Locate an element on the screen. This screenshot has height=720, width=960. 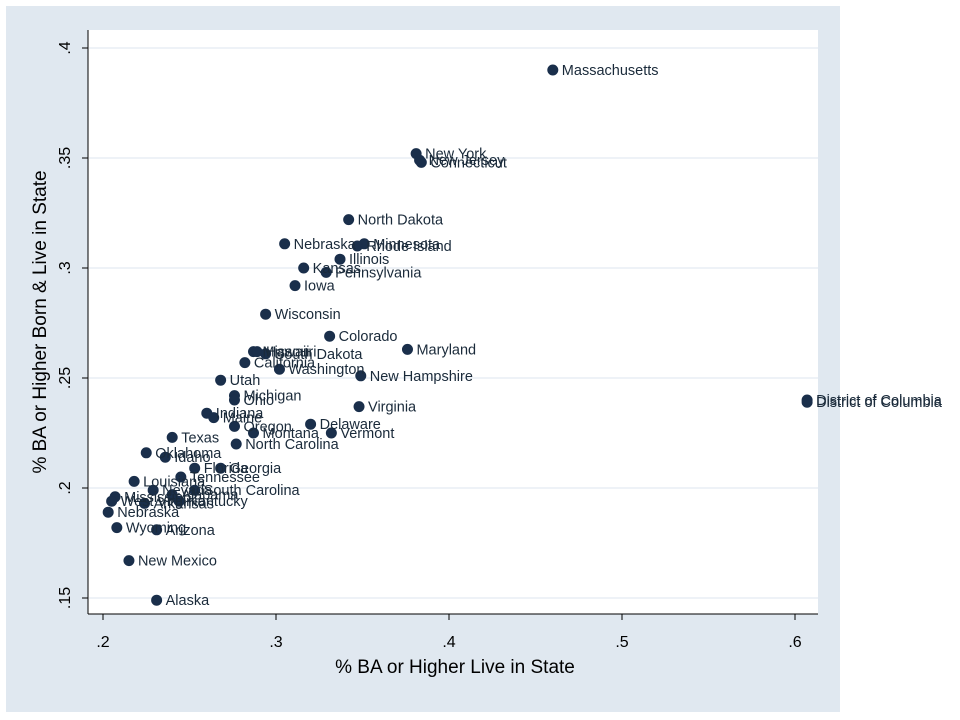
data-point-label: Alabama is located at coordinates (210, 496).